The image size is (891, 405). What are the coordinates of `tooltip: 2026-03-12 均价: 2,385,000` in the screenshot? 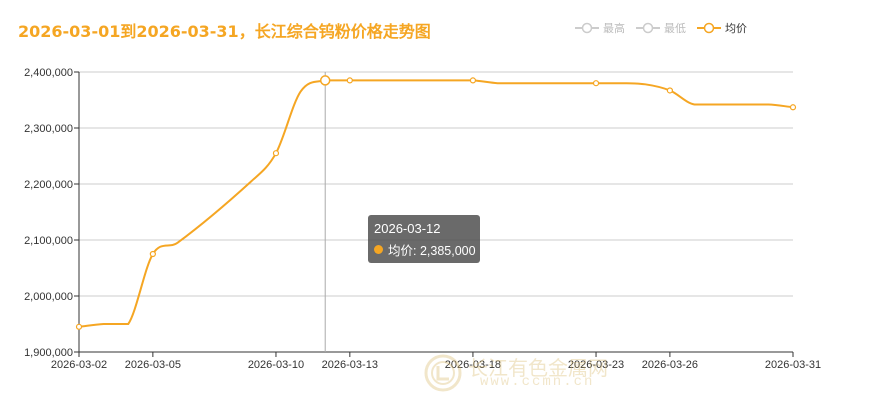 It's located at (424, 239).